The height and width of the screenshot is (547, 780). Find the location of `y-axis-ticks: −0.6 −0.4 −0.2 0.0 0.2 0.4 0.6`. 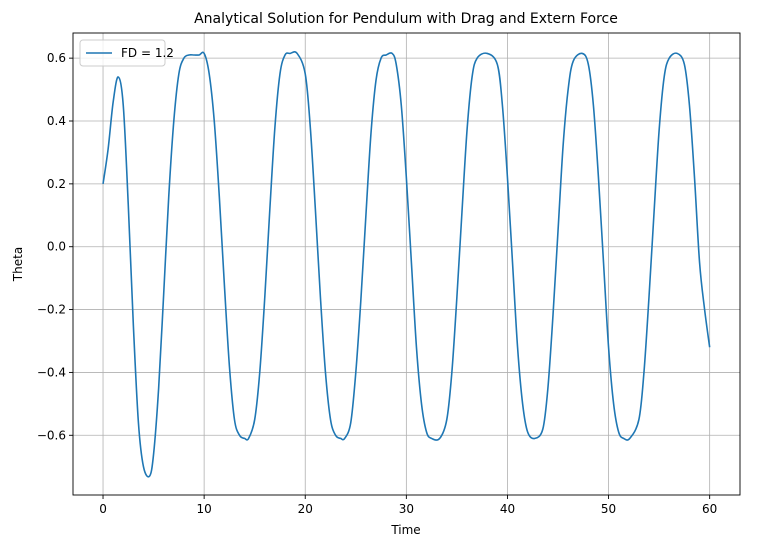

y-axis-ticks: −0.6 −0.4 −0.2 0.0 0.2 0.4 0.6 is located at coordinates (55, 246).